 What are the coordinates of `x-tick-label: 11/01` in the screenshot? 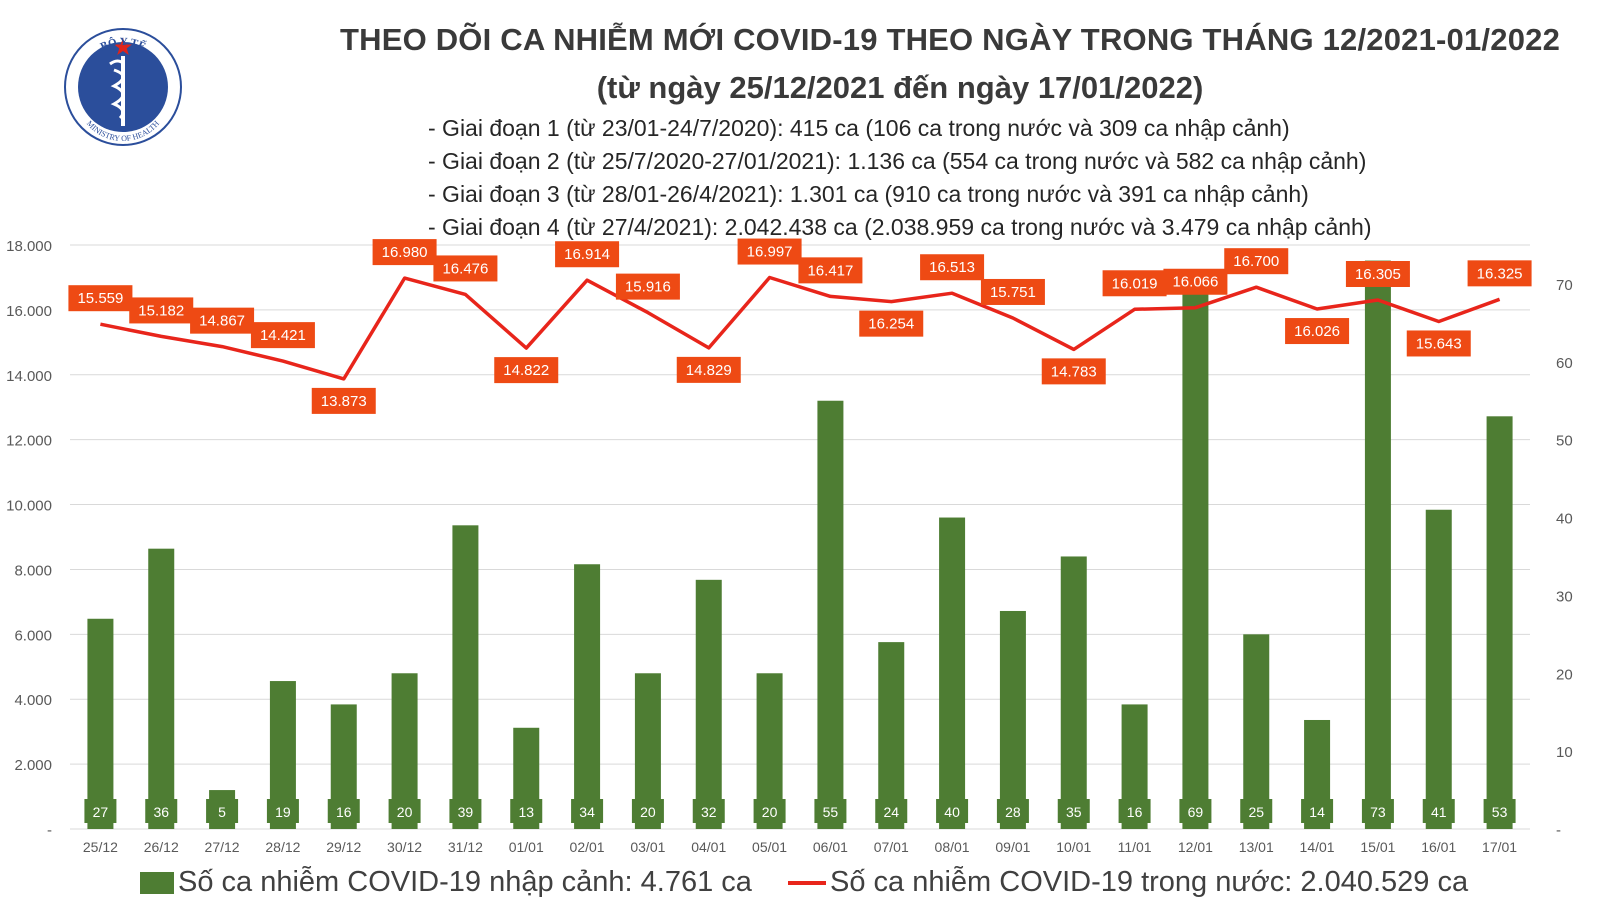 It's located at (1135, 847).